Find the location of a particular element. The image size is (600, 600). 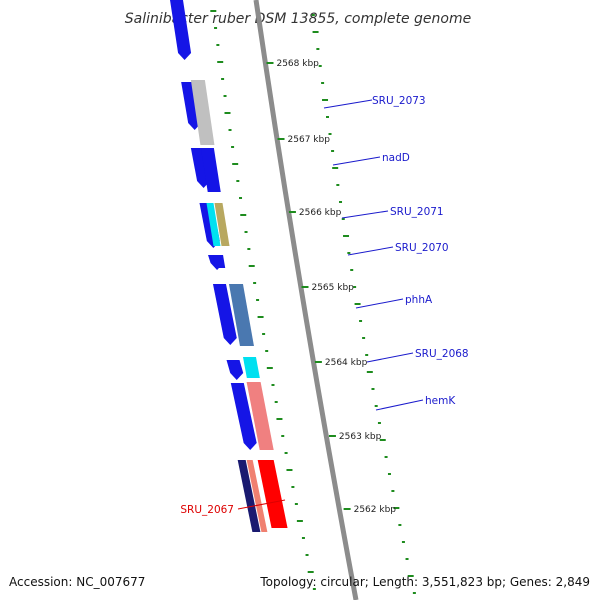

gene-feature-hemk is located at coordinates (260, 416).